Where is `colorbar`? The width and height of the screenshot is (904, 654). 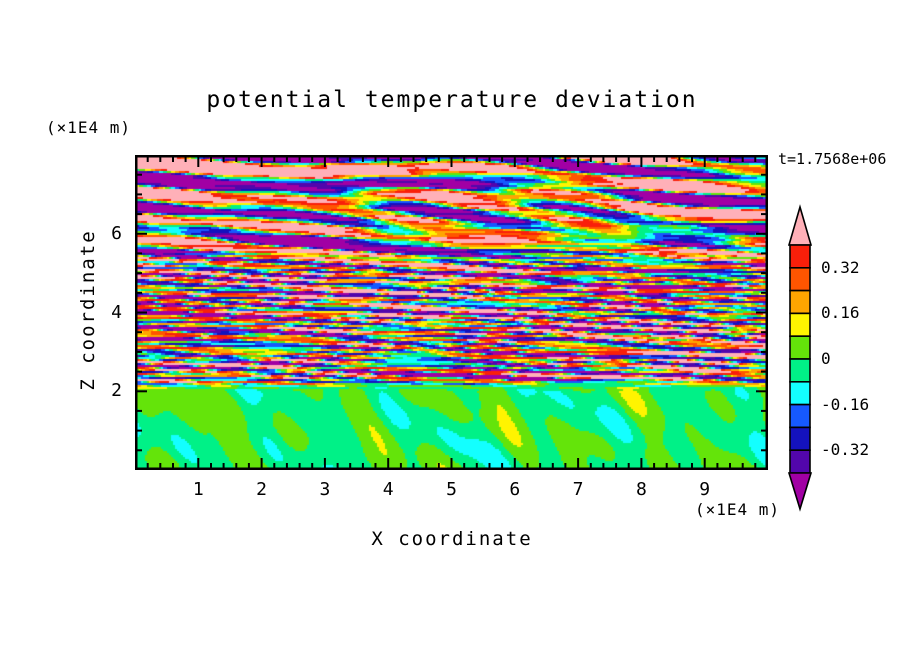 colorbar is located at coordinates (800, 358).